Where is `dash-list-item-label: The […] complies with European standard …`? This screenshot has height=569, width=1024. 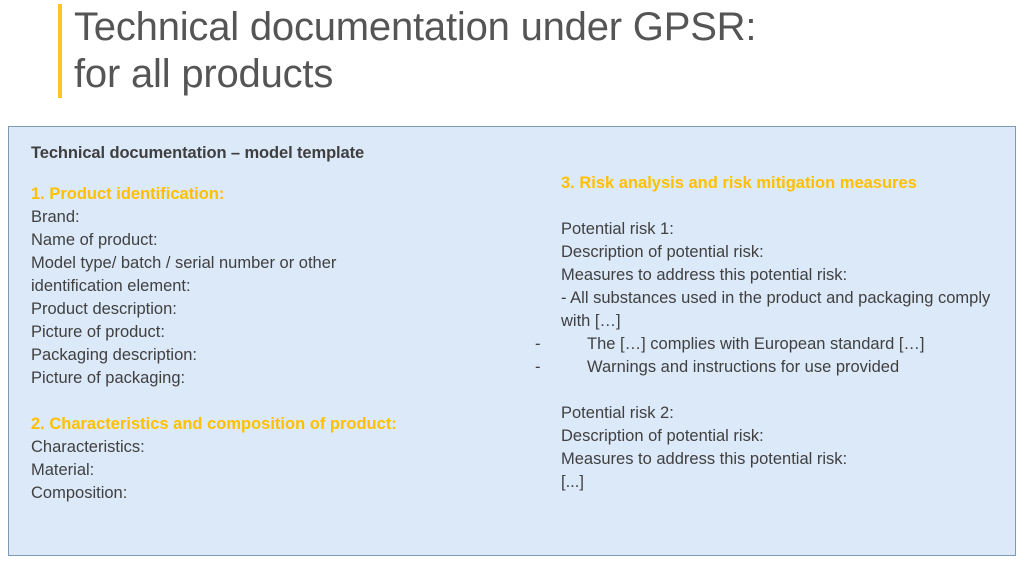
dash-list-item-label: The […] complies with European standard … is located at coordinates (756, 344).